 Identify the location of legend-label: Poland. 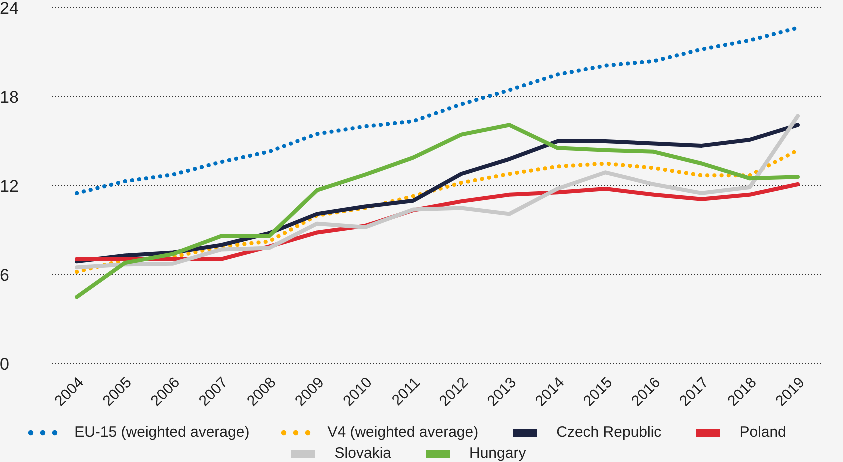
(763, 432).